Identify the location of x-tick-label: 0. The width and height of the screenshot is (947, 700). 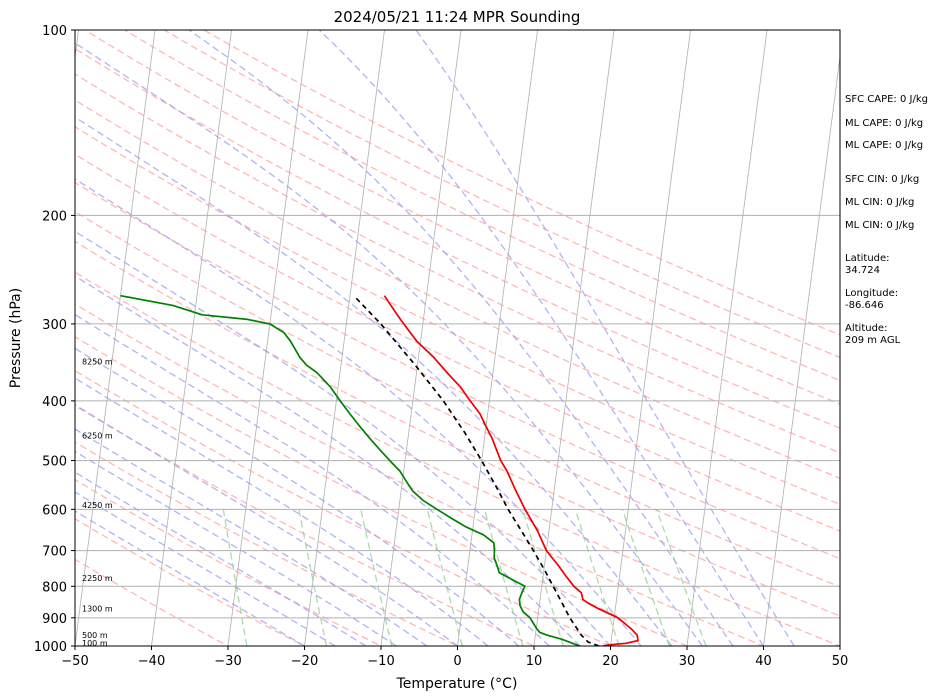
(457, 661).